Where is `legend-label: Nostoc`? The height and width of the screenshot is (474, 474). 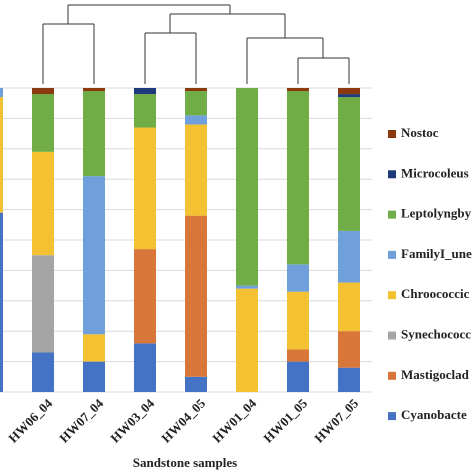
legend-label: Nostoc is located at coordinates (420, 132).